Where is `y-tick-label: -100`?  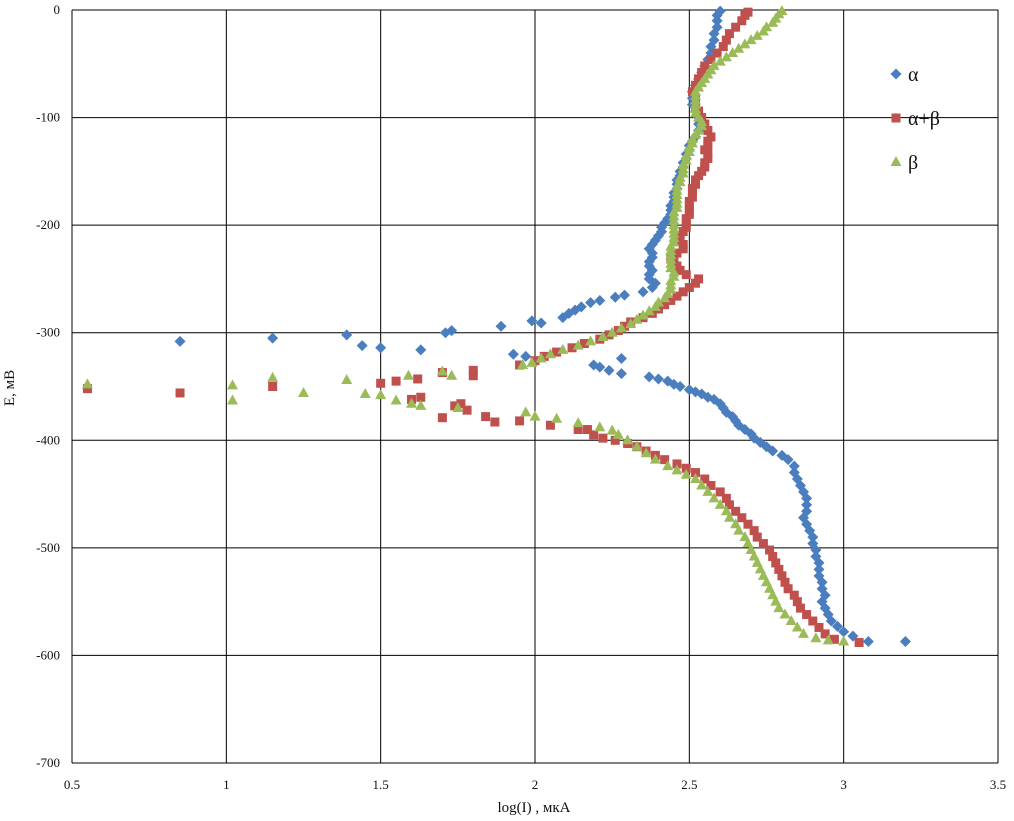 y-tick-label: -100 is located at coordinates (48, 117).